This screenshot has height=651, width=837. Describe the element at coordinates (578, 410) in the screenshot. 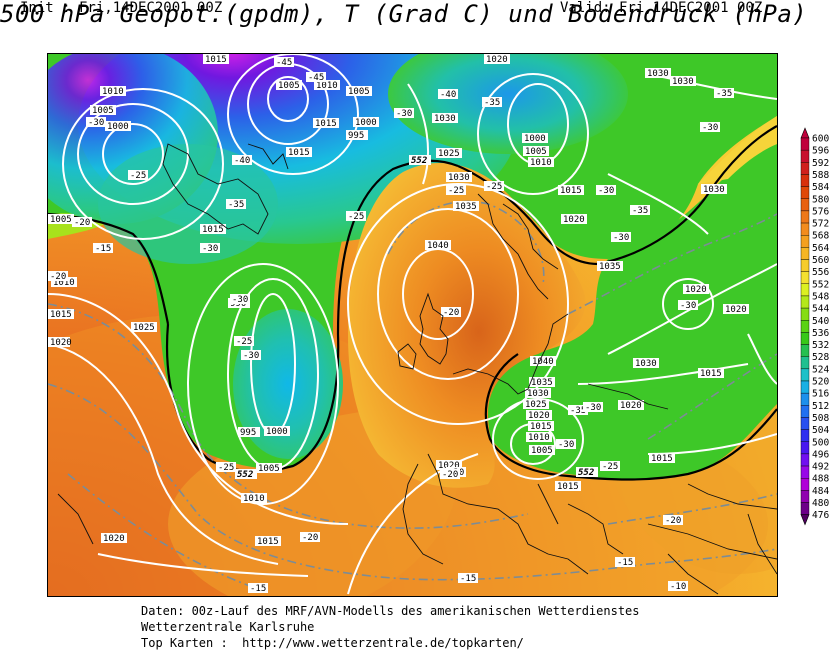

I see `temperature-label: -35` at that location.